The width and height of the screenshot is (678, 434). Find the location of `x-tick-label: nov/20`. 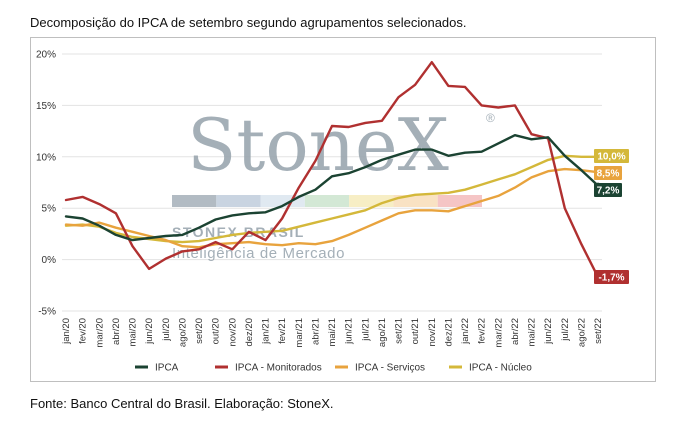

x-tick-label: nov/20 is located at coordinates (232, 332).